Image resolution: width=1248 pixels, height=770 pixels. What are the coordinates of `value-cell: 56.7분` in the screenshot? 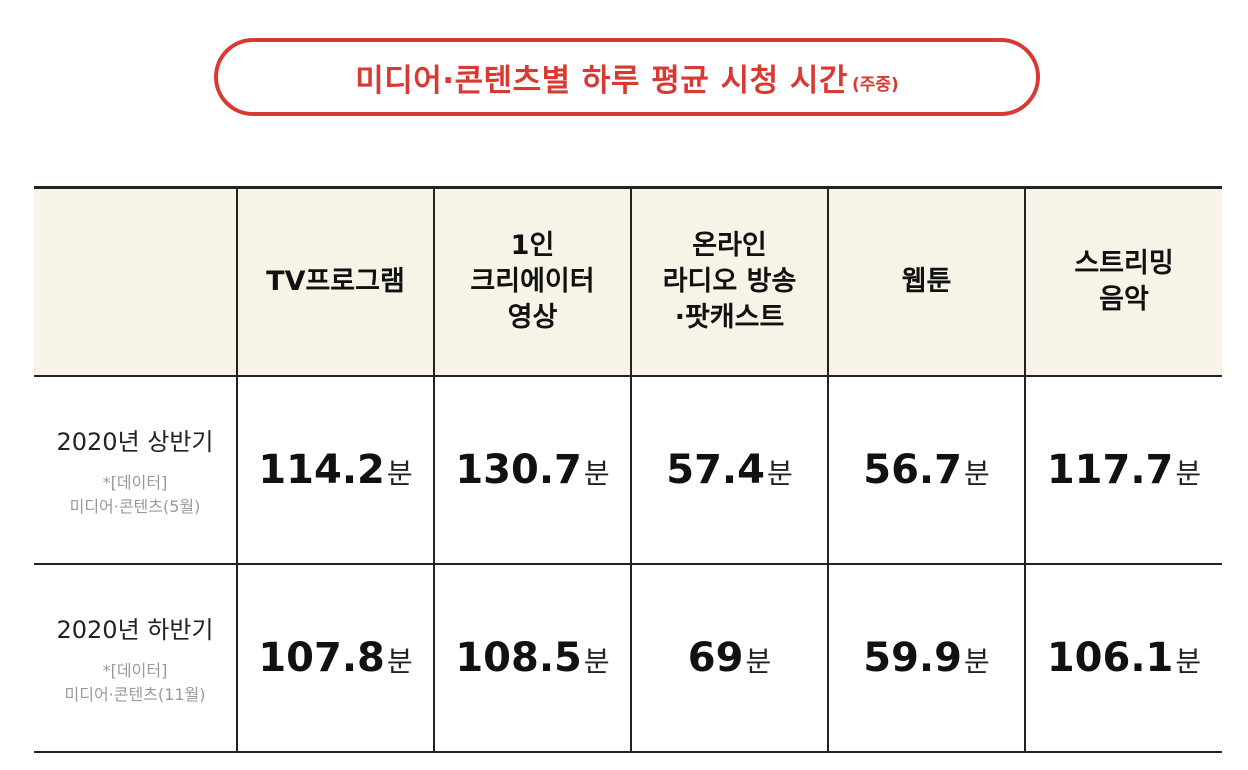 It's located at (926, 470).